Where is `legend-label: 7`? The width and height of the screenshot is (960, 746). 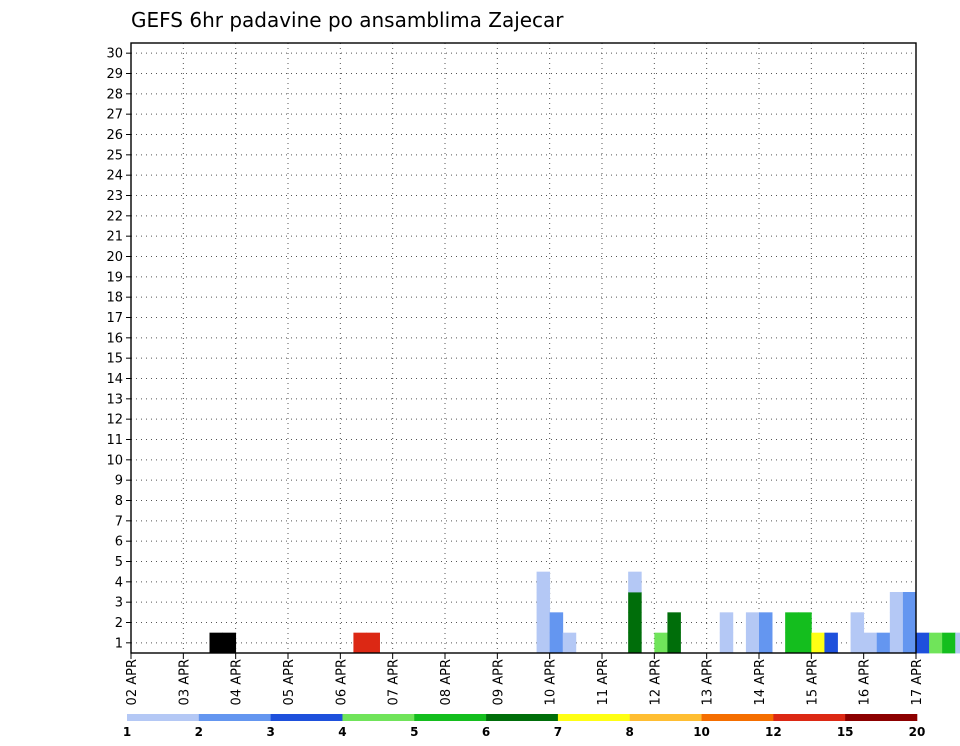
legend-label: 7 is located at coordinates (558, 732).